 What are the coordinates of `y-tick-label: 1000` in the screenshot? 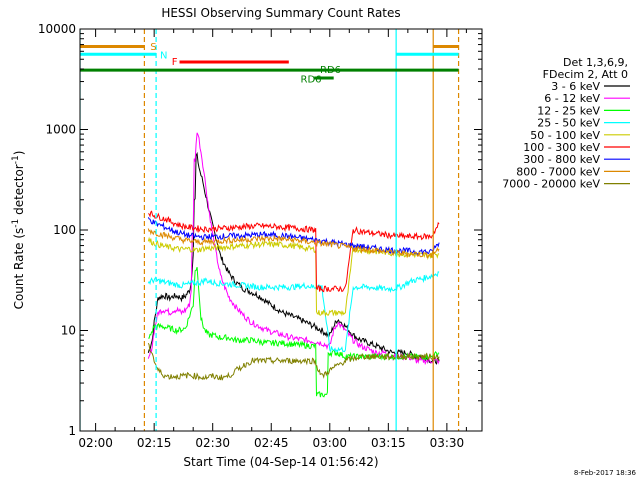 It's located at (60, 130).